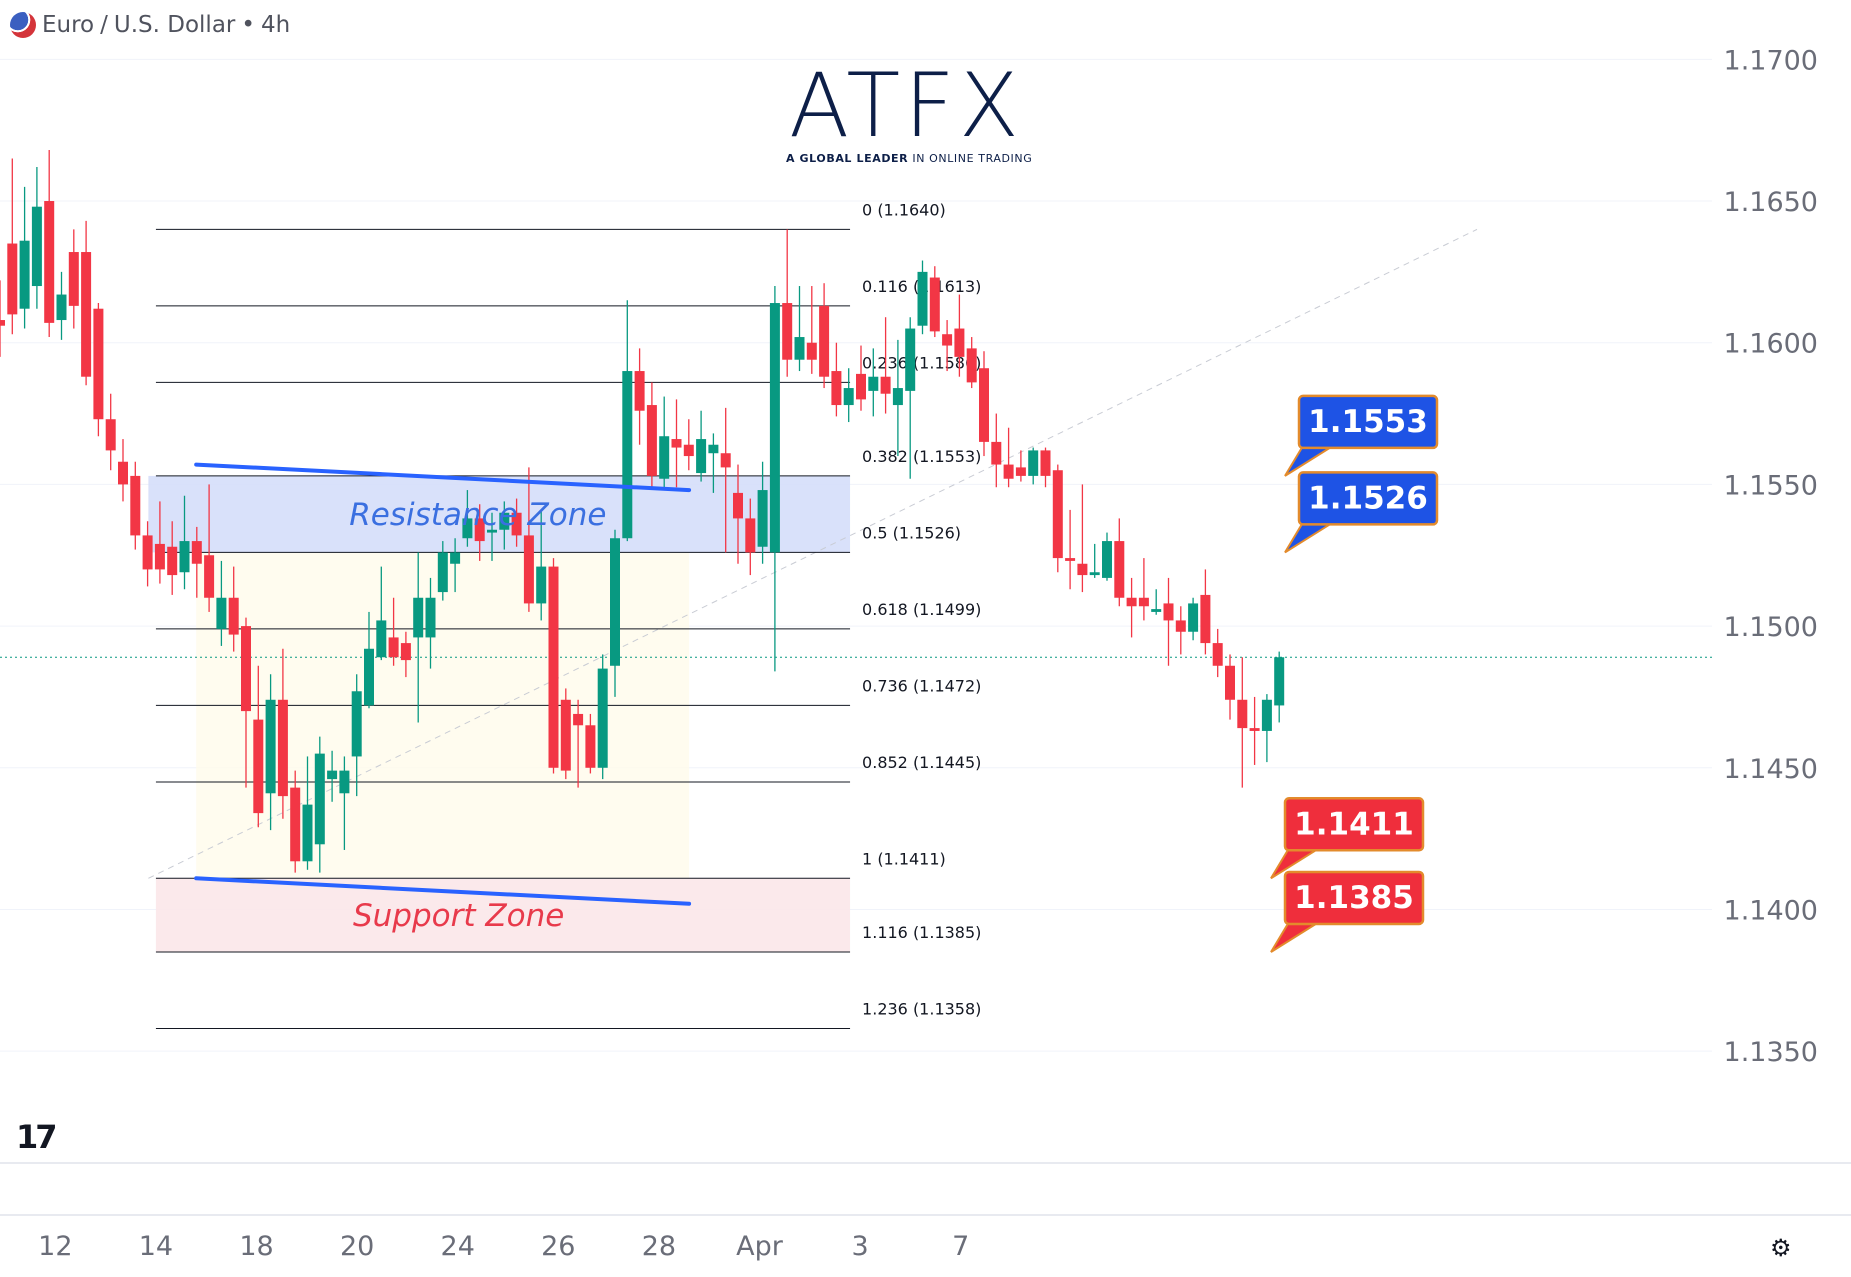 The width and height of the screenshot is (1851, 1277). What do you see at coordinates (960, 1246) in the screenshot?
I see `x-tick-label: 7` at bounding box center [960, 1246].